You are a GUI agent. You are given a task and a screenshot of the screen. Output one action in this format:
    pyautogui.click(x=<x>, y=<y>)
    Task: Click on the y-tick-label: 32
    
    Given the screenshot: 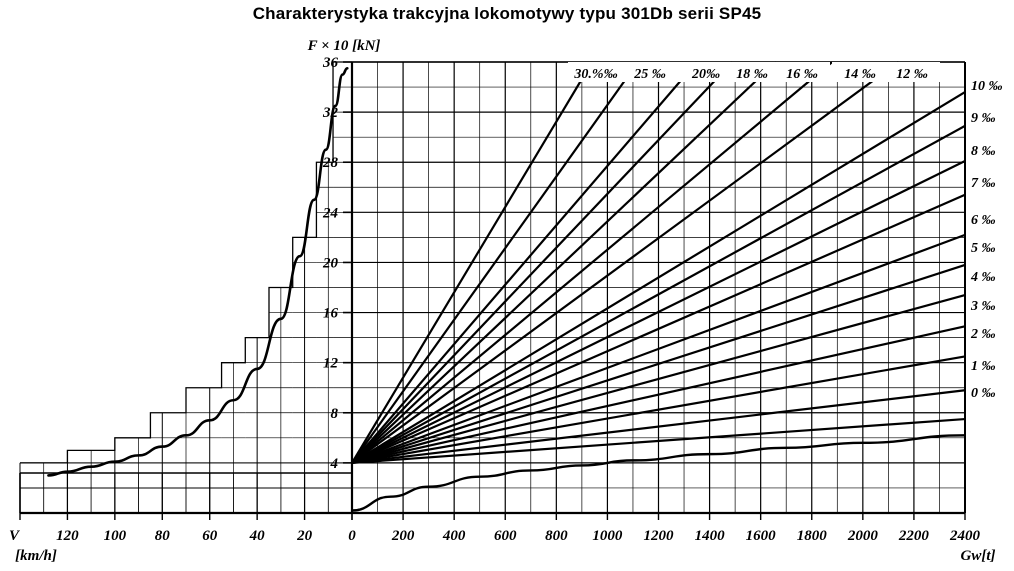 What is the action you would take?
    pyautogui.click(x=330, y=113)
    